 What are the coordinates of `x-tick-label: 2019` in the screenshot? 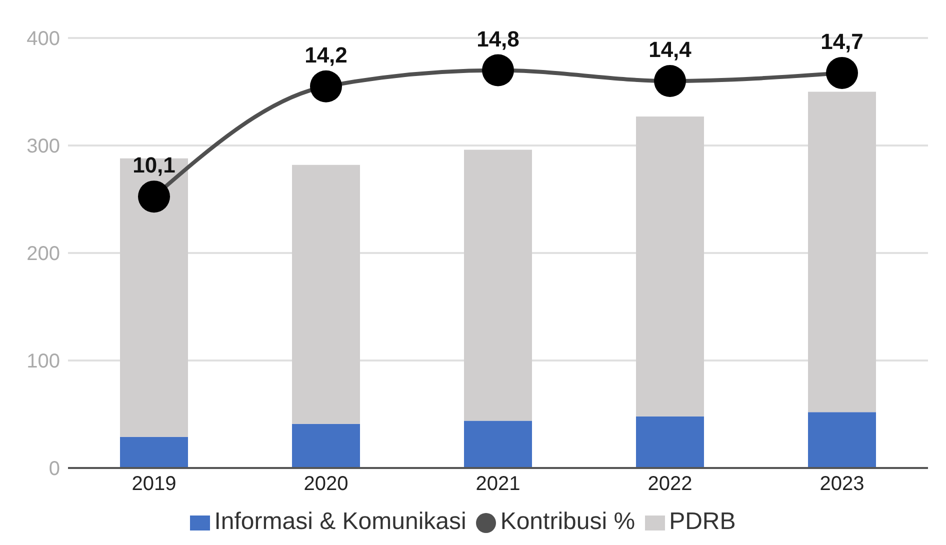 It's located at (154, 484).